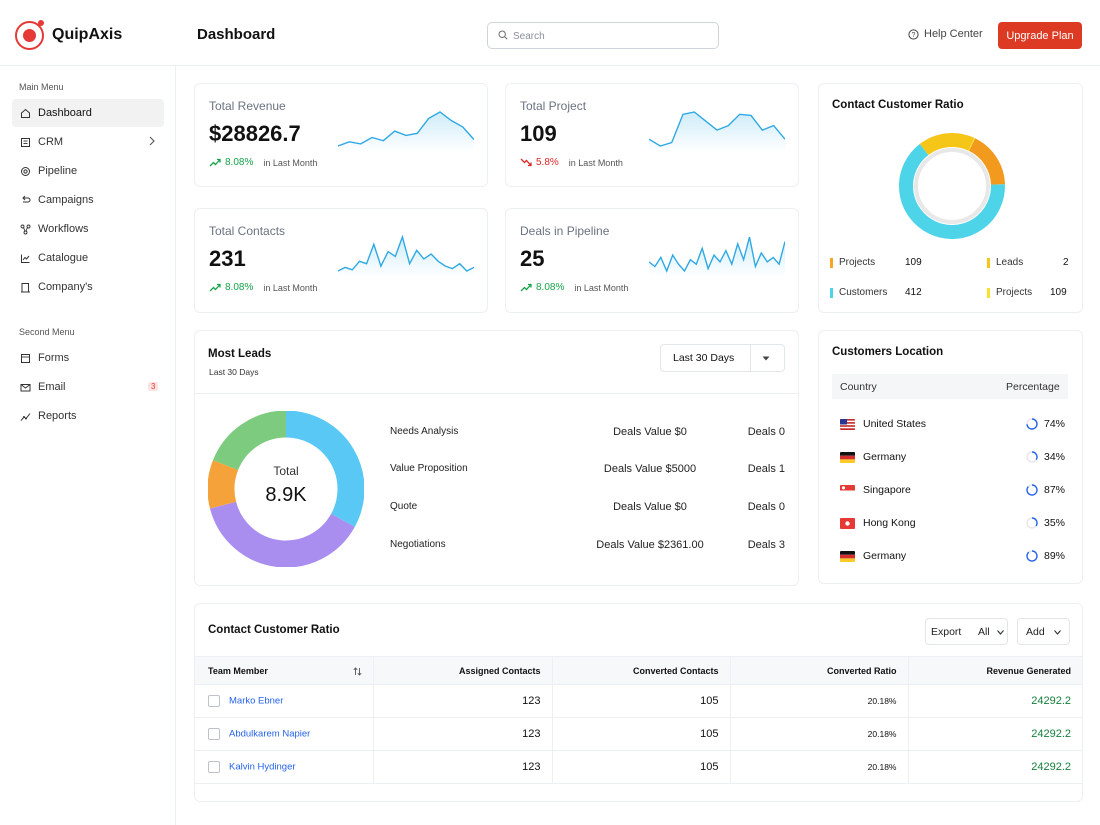  I want to click on country-name: Singapore, so click(887, 490).